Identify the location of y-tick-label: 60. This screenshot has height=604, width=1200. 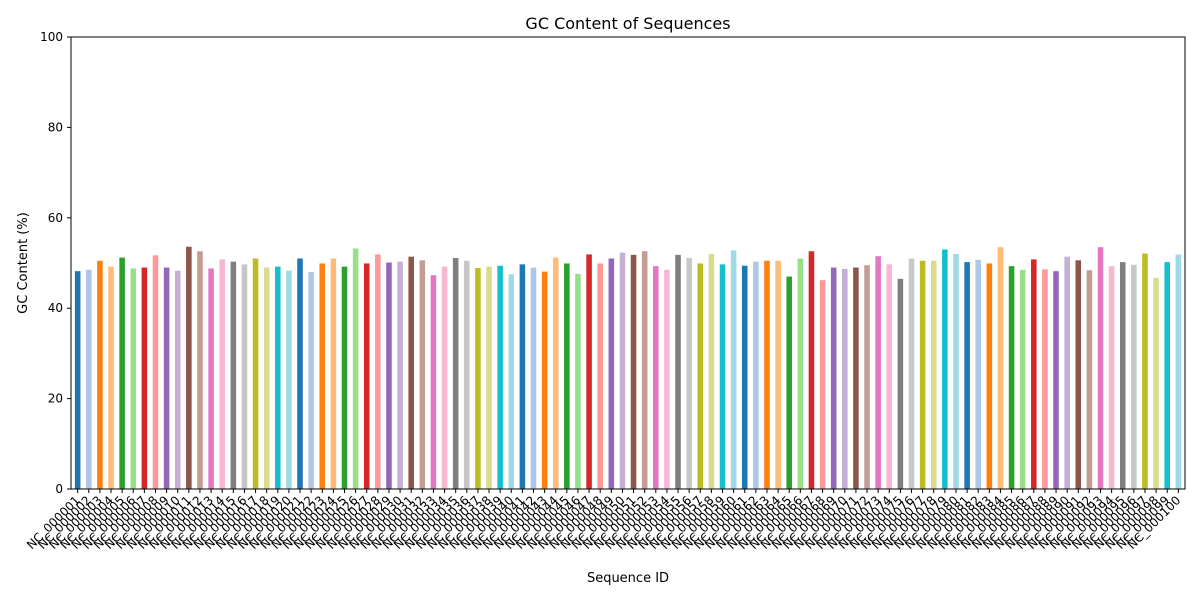
(55, 218).